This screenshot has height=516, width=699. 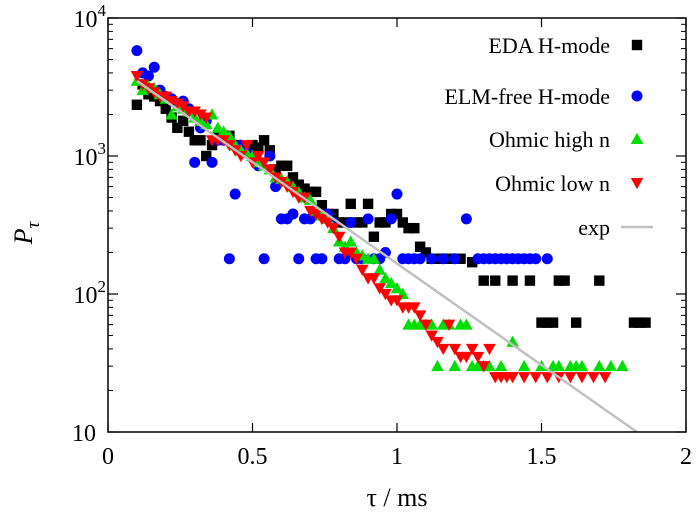 What do you see at coordinates (549, 139) in the screenshot?
I see `legend-label: Ohmic high n` at bounding box center [549, 139].